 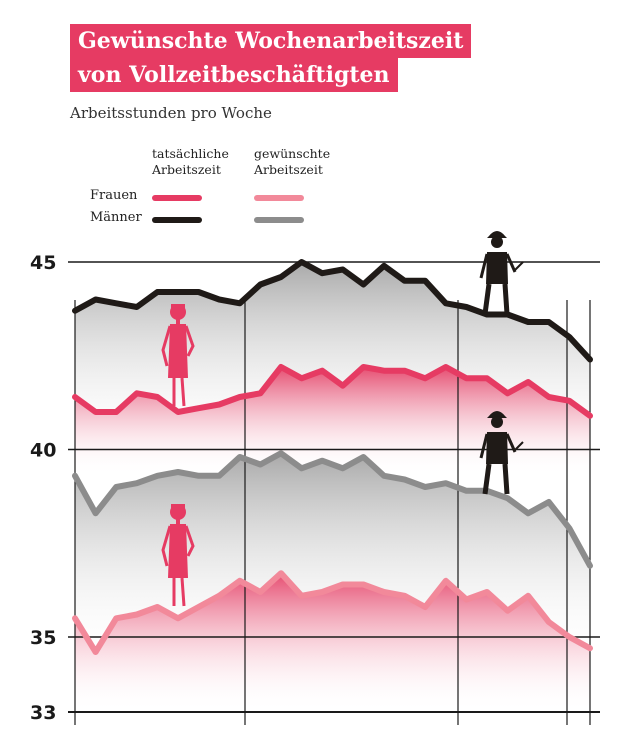 I want to click on legend-header-desired: gewünschte Arbeitszeit, so click(x=292, y=162).